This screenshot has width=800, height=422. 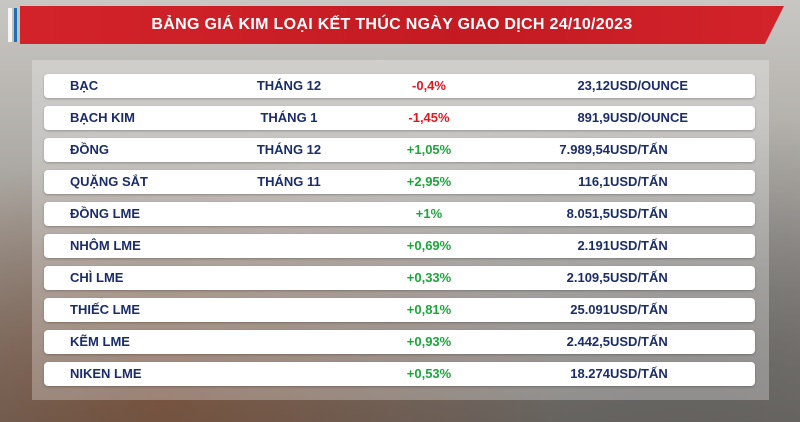 I want to click on metal-name: BẠCH KIM, so click(x=102, y=117).